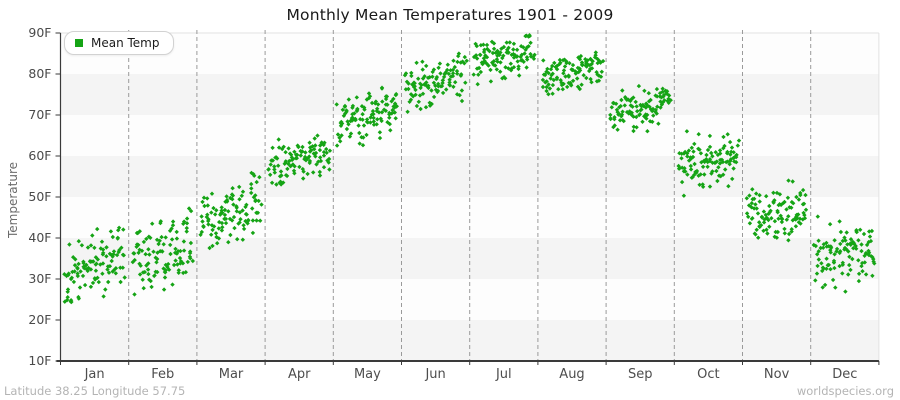 This screenshot has width=900, height=400. What do you see at coordinates (844, 374) in the screenshot?
I see `month-label: Dec` at bounding box center [844, 374].